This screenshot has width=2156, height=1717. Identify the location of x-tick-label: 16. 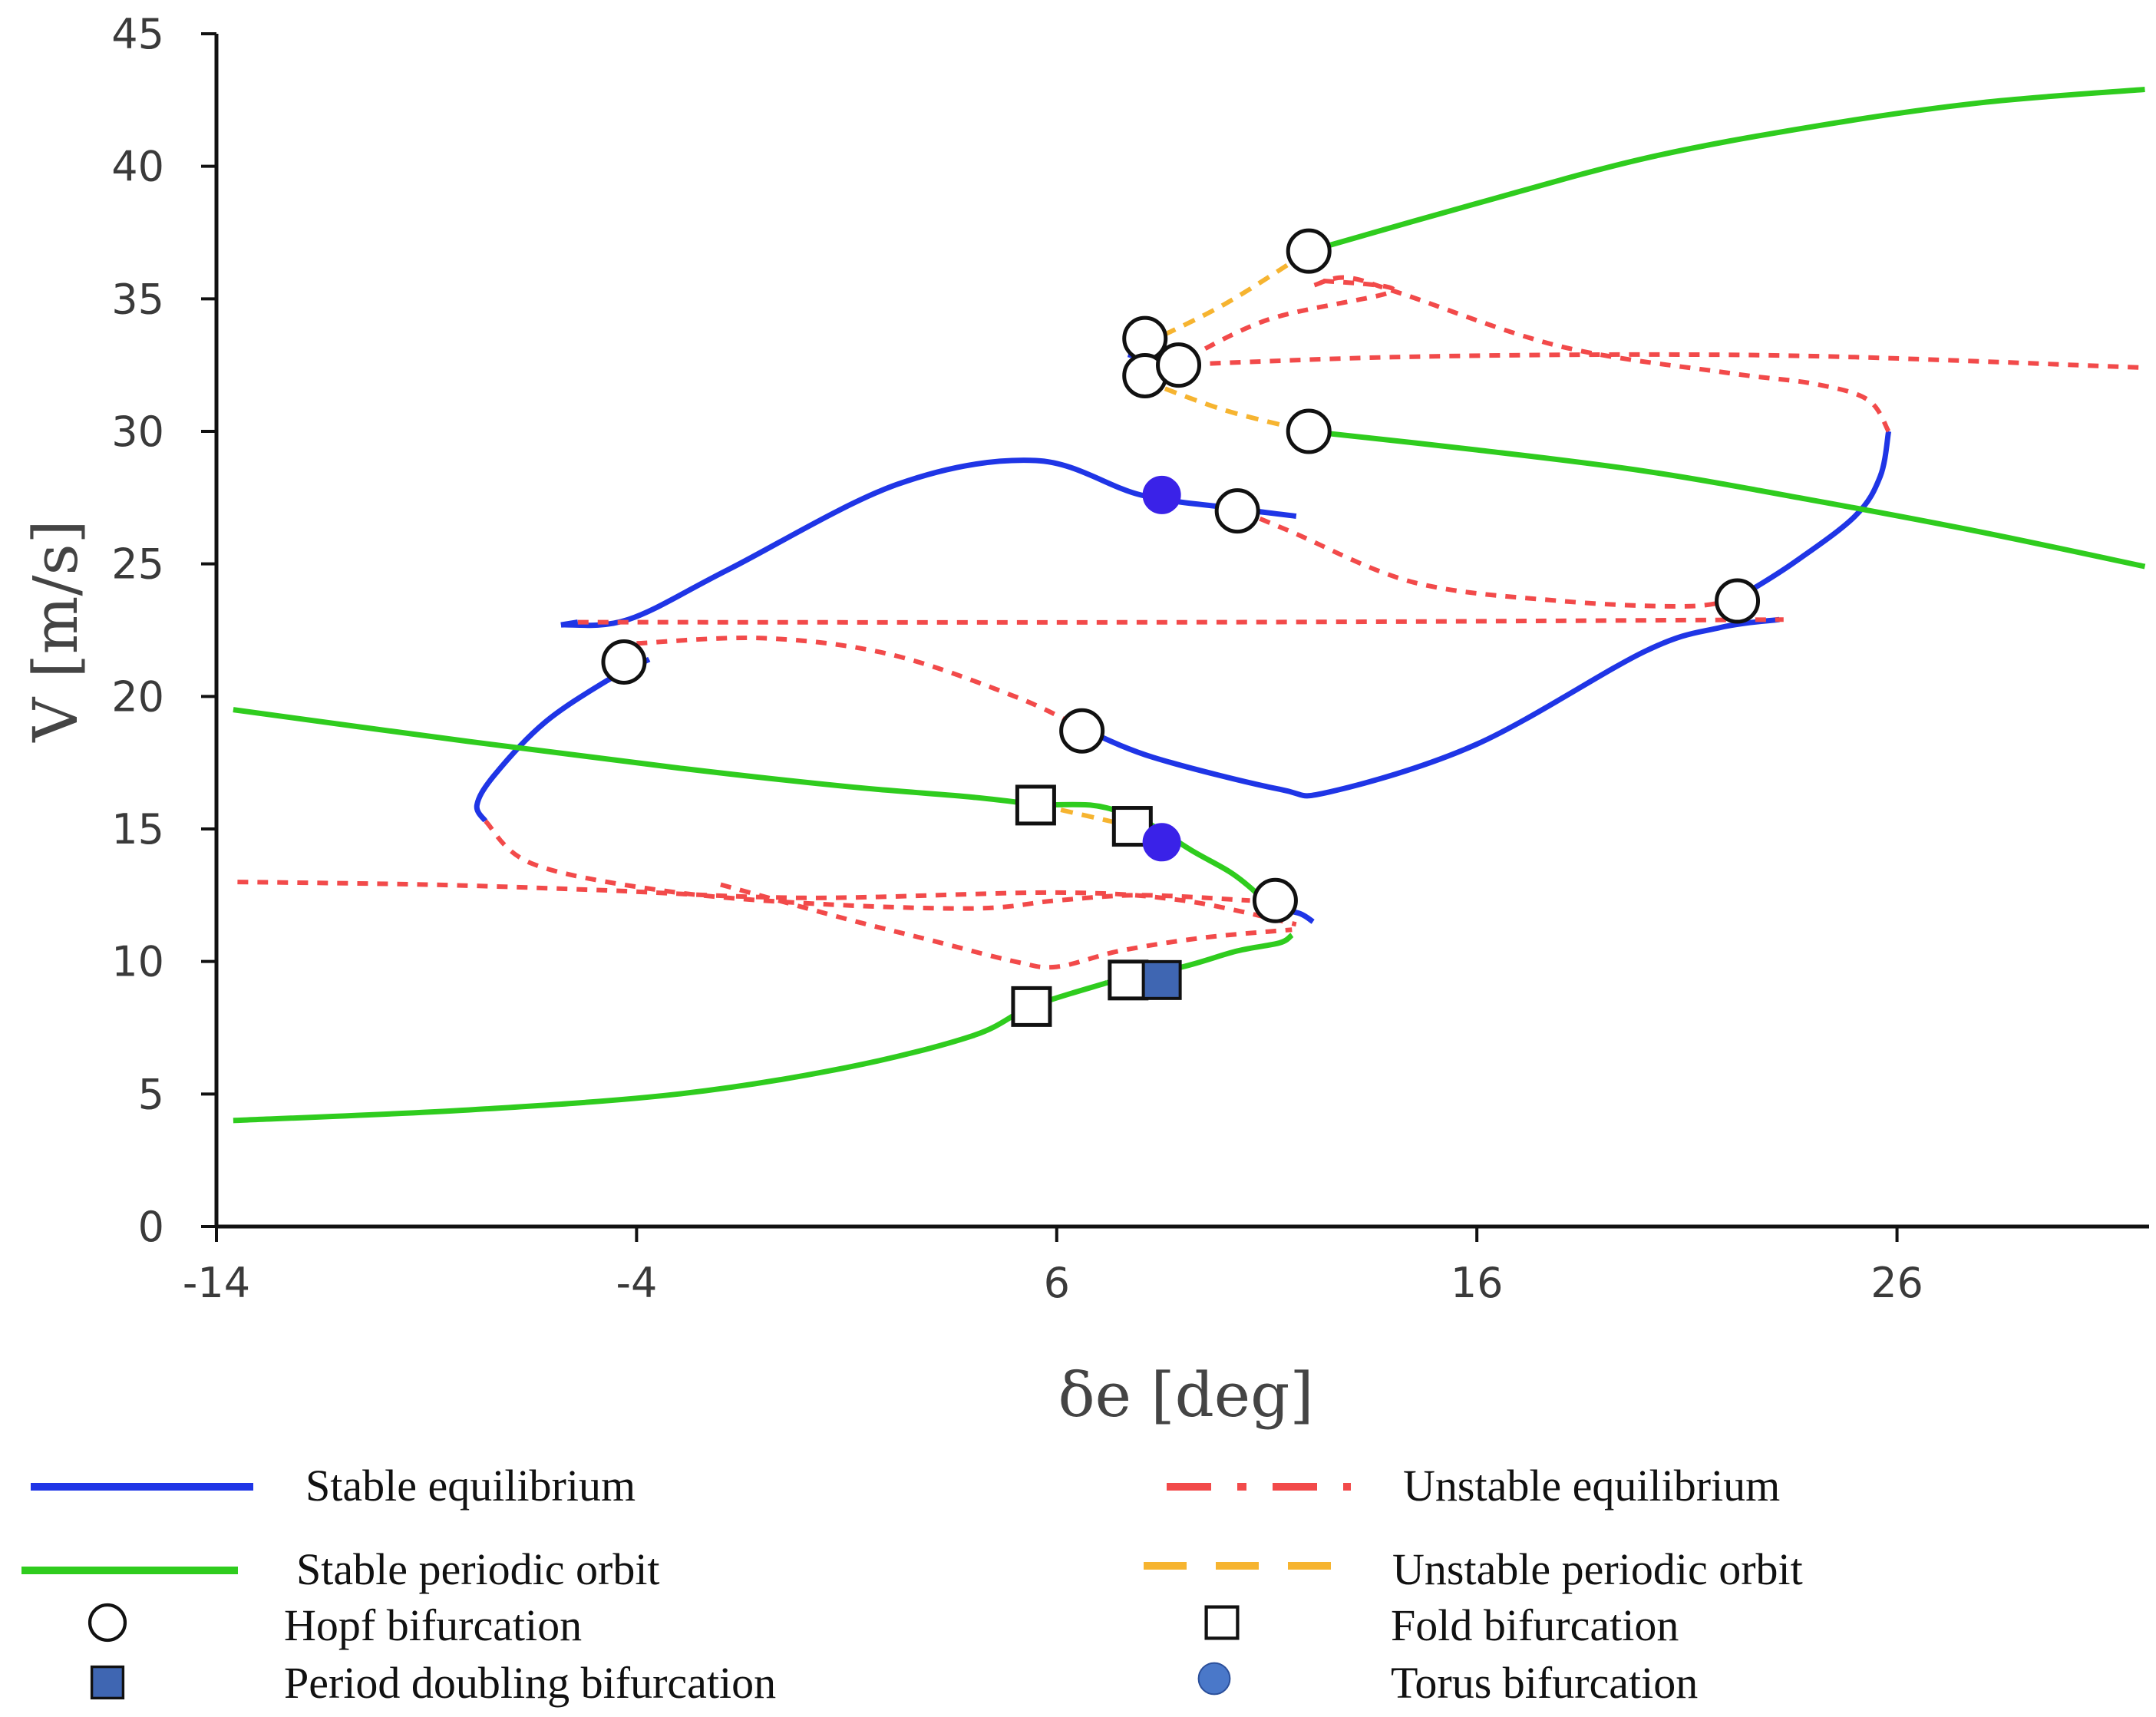
(1477, 1283).